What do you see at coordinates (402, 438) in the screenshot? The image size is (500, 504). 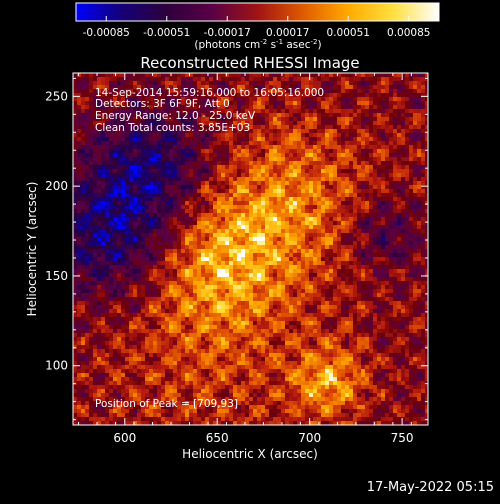 I see `x-tick-label: 750` at bounding box center [402, 438].